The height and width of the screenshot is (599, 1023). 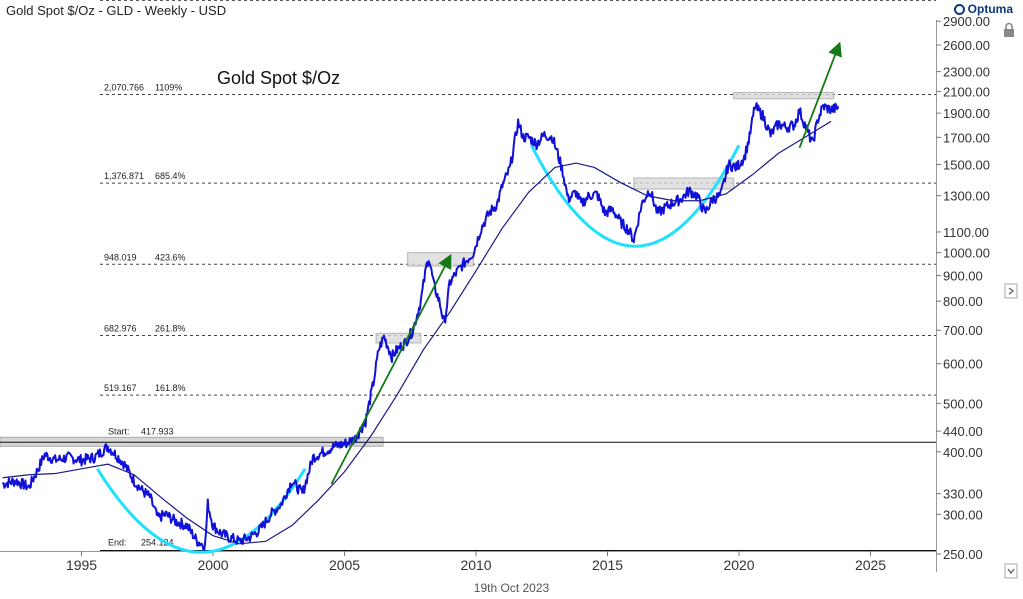 I want to click on optuma-logo: Optuma, so click(x=983, y=9).